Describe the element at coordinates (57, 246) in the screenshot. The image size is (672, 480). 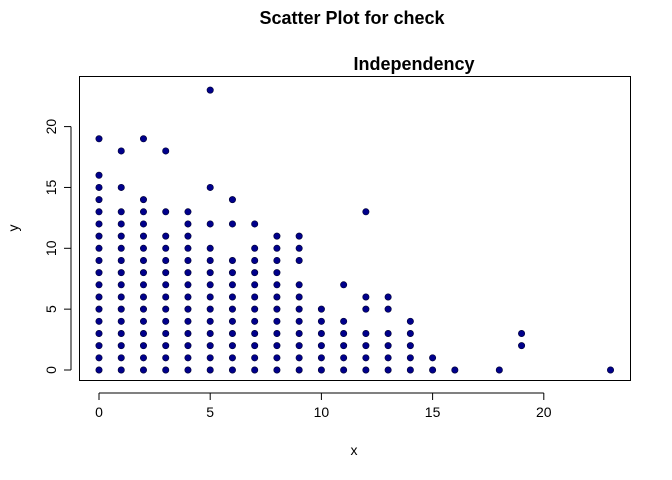
I see `y-axis: 0 5 10 15 20` at that location.